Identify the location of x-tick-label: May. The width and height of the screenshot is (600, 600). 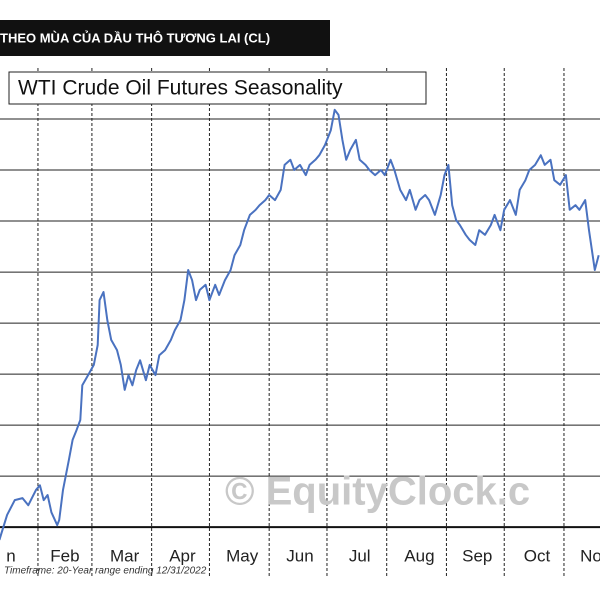
(242, 555).